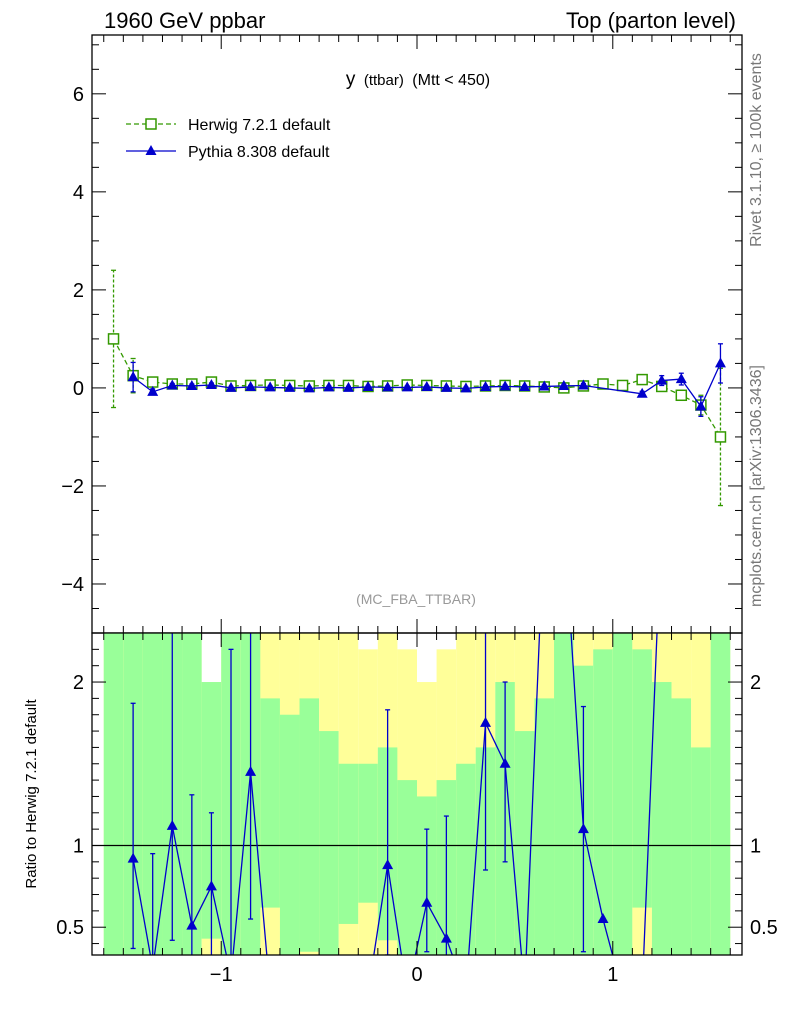 This screenshot has width=786, height=1024. Describe the element at coordinates (78, 193) in the screenshot. I see `y-tick-label: 4` at that location.